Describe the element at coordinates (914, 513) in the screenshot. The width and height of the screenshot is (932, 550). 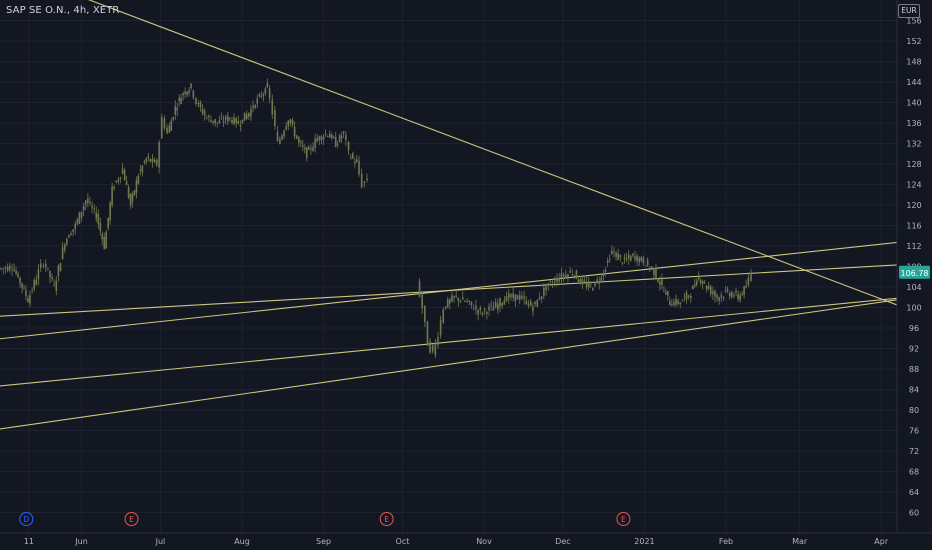
I see `price-tick-label: 60` at that location.